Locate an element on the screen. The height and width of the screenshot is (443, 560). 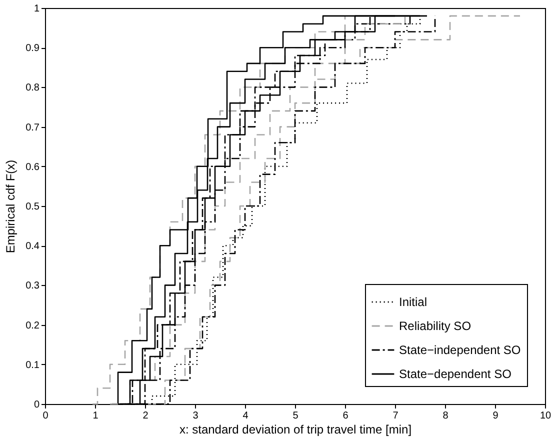
x-tick-label: 4 is located at coordinates (245, 416).